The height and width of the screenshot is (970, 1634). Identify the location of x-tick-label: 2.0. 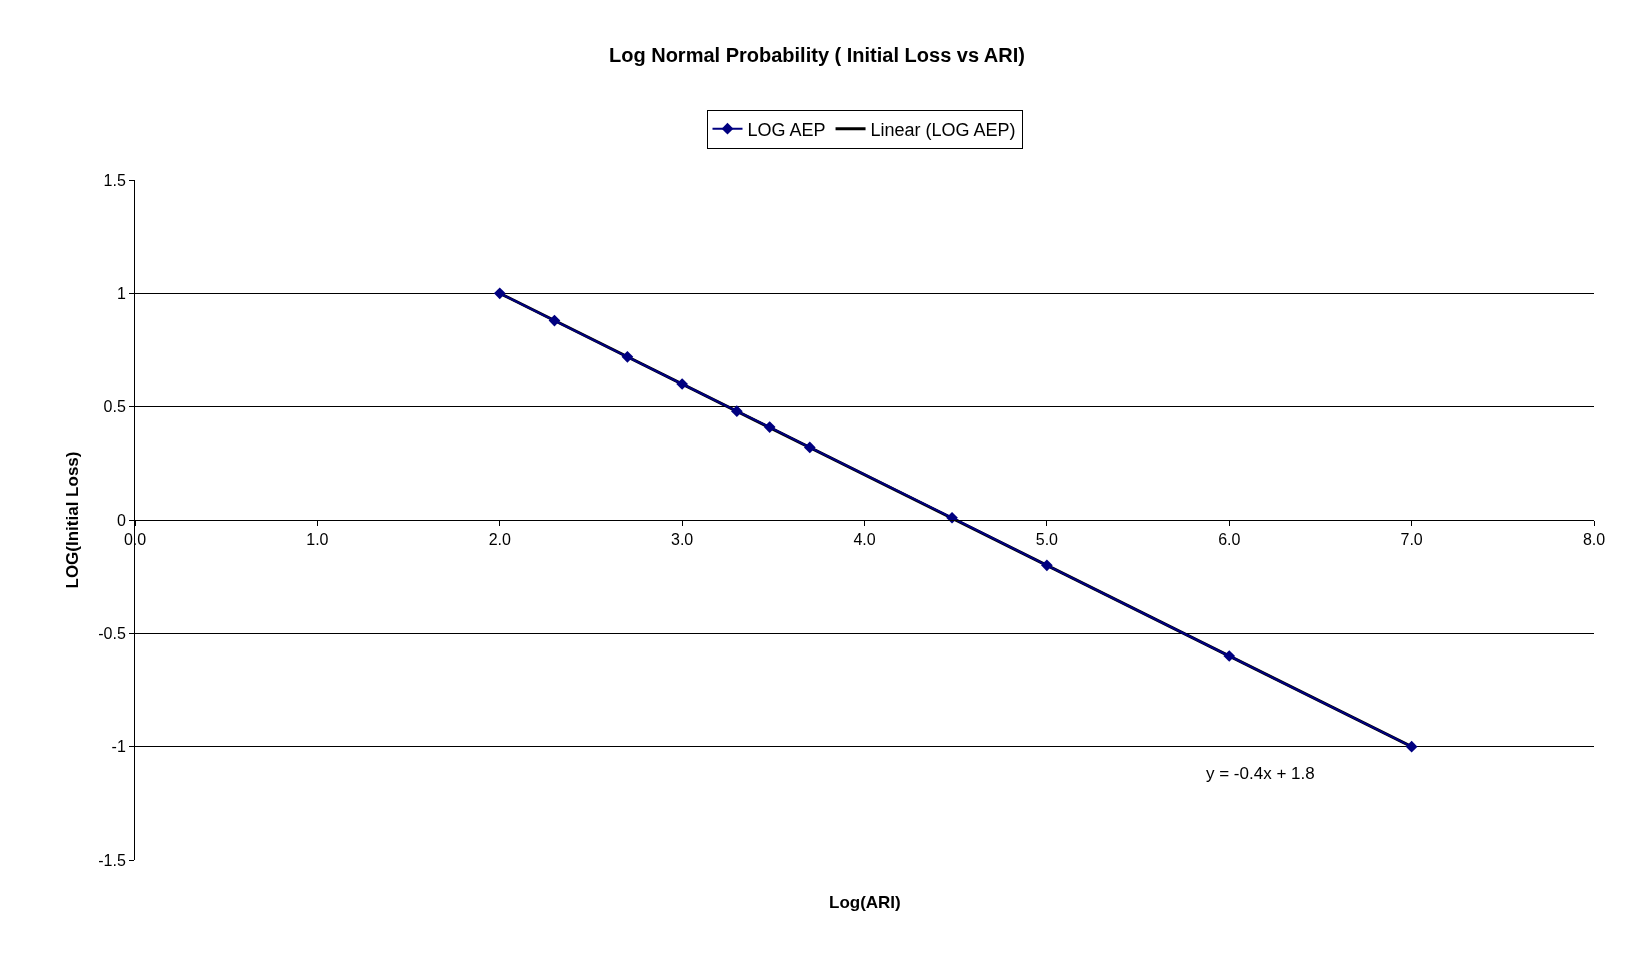
(499, 540).